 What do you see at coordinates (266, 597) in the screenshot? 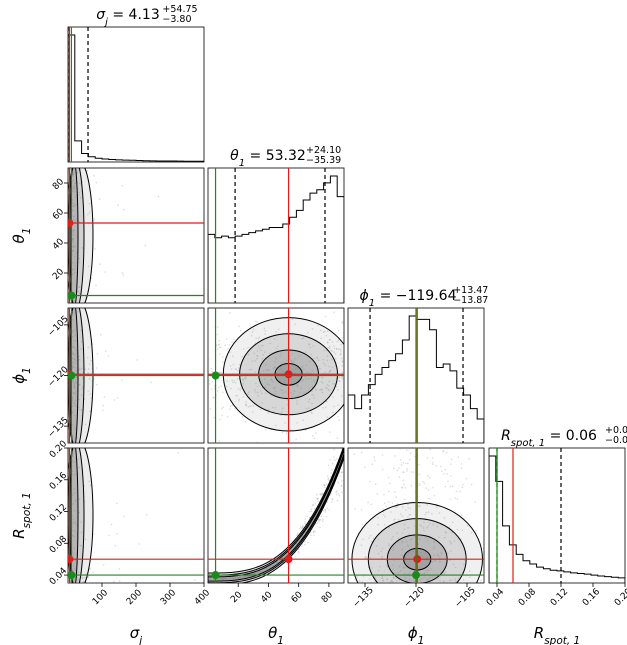
I see `x-tick-label: 40` at bounding box center [266, 597].